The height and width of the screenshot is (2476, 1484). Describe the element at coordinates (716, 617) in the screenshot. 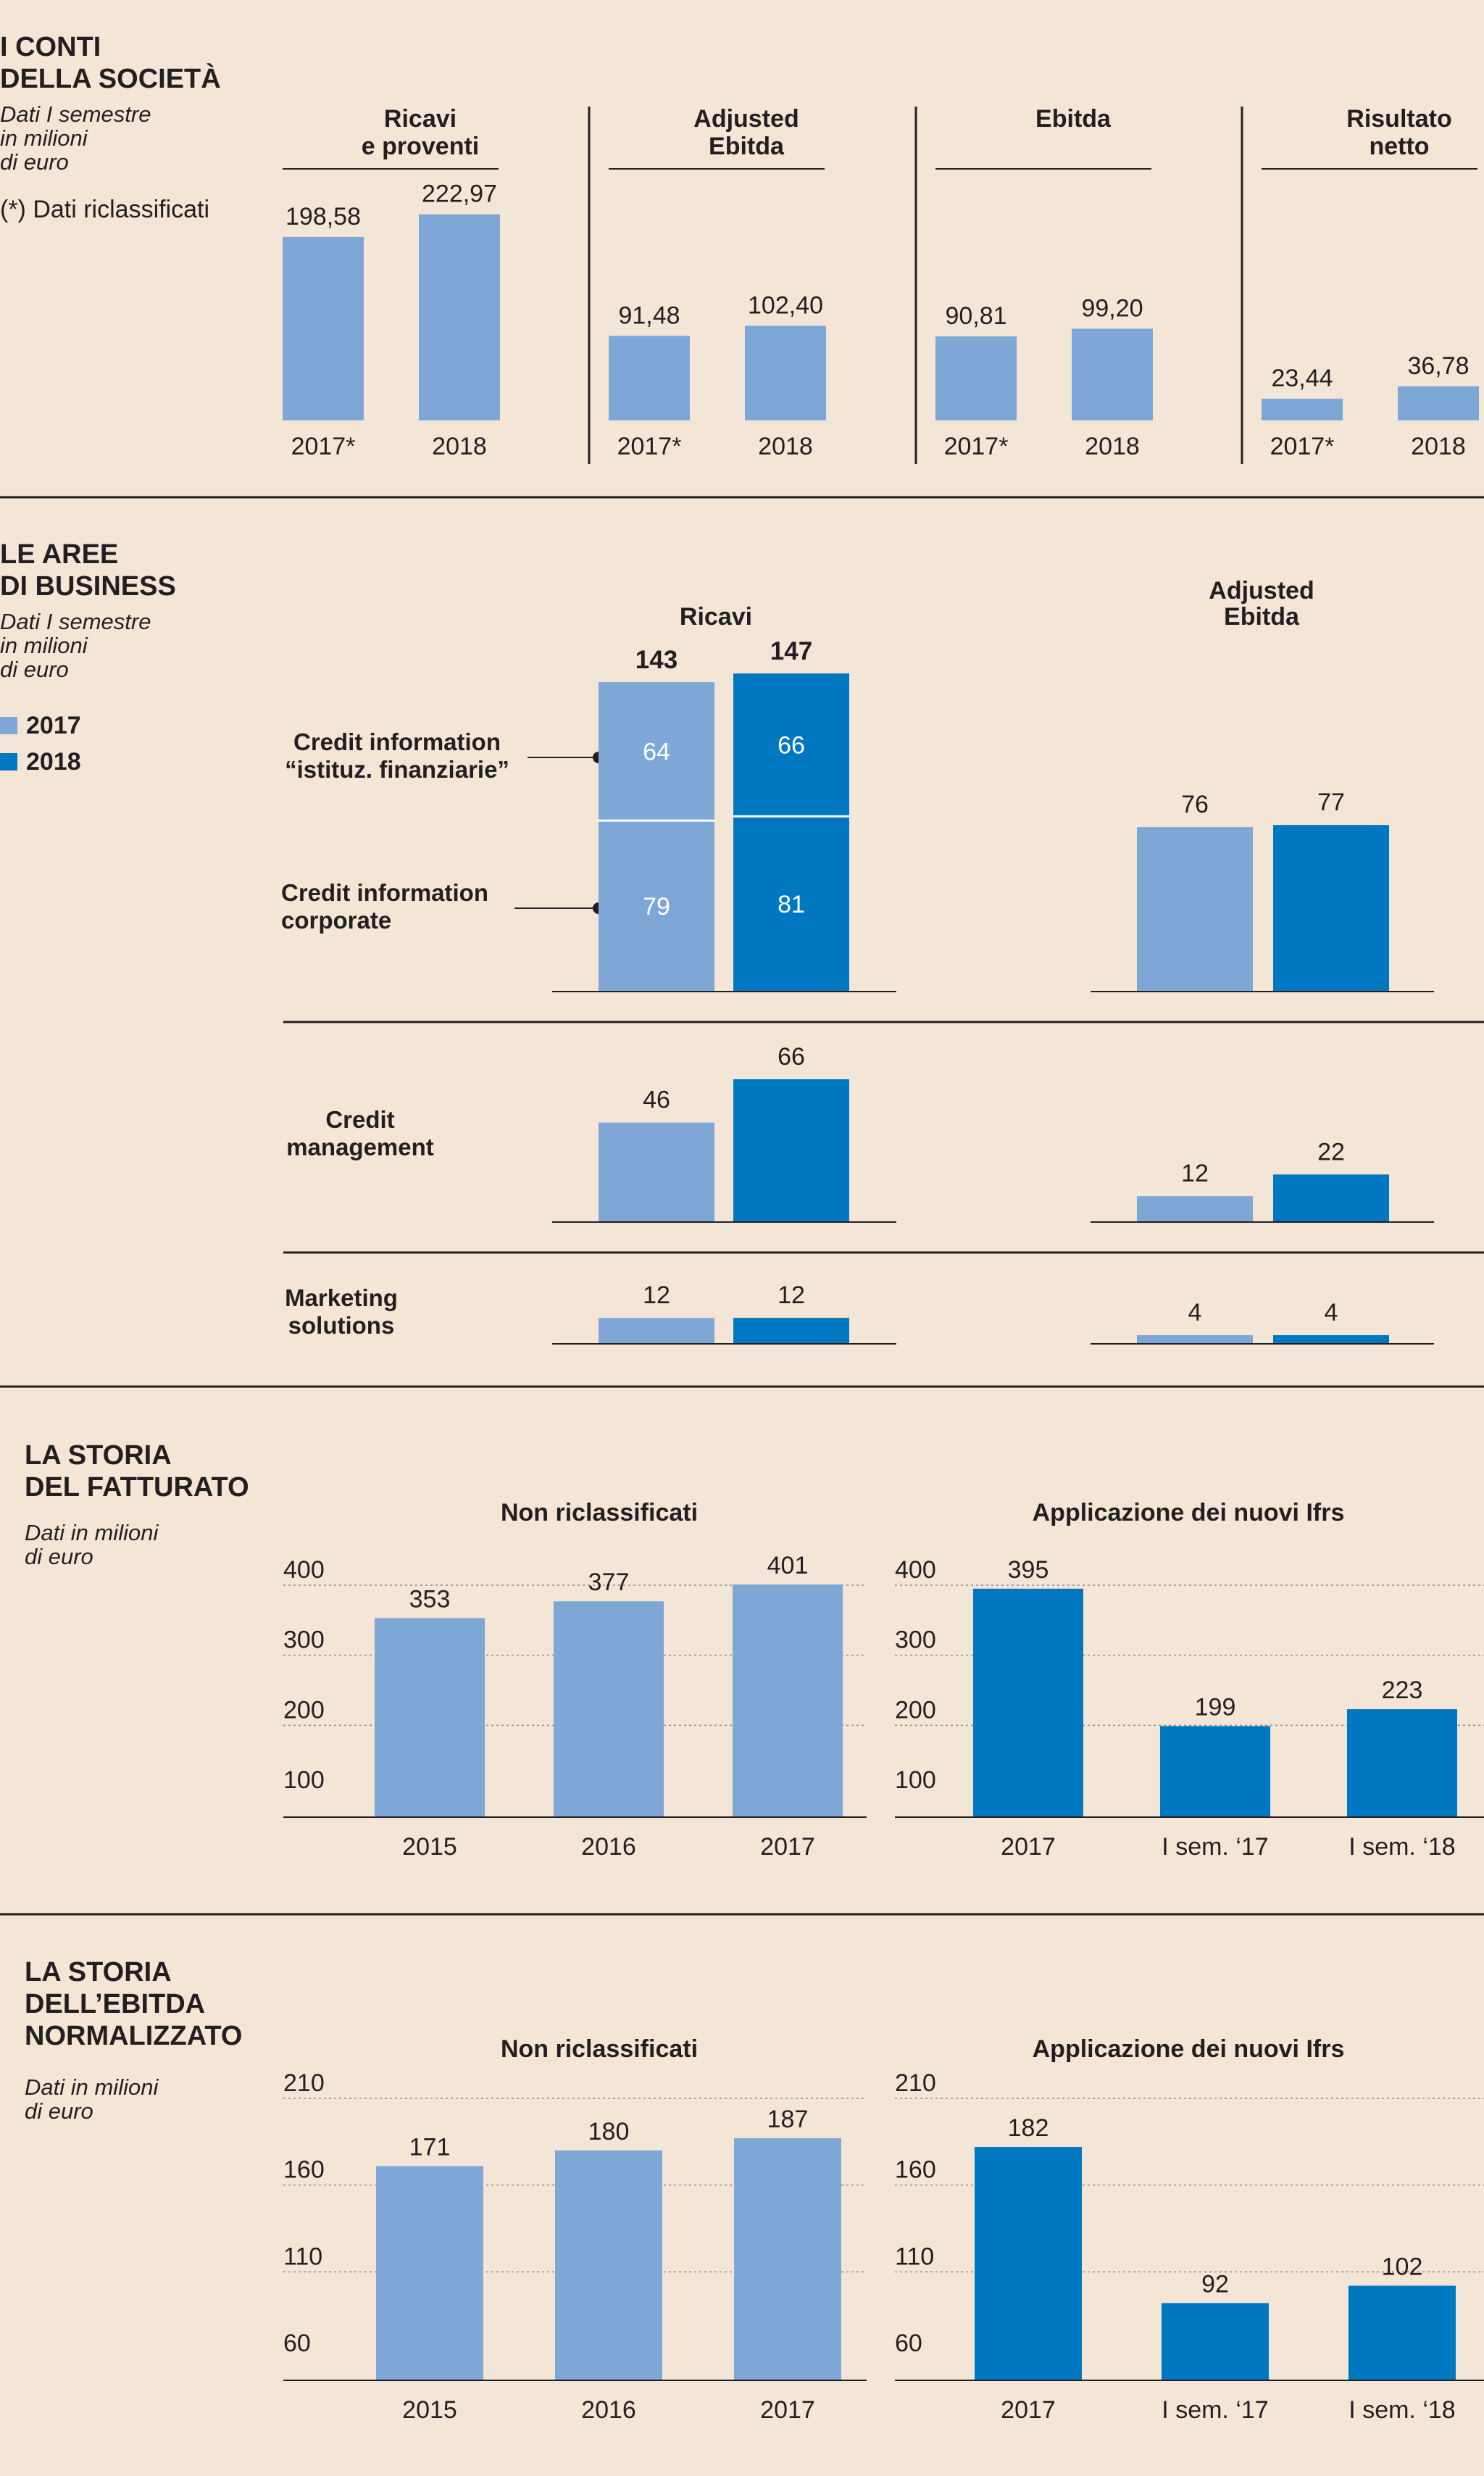

I see `ricavi-col-title: Ricavi` at that location.